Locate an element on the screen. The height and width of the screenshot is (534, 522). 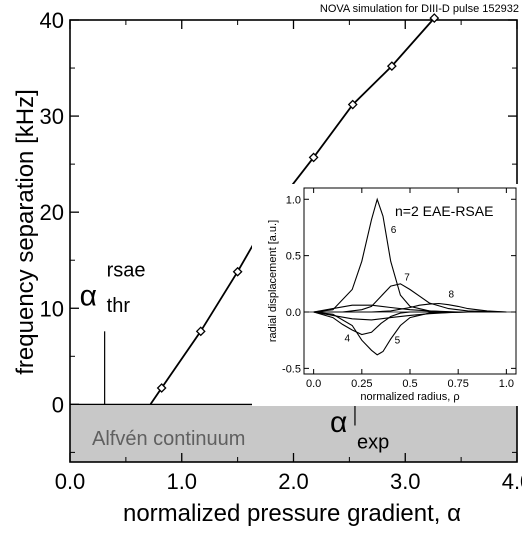
inset-curves is located at coordinates (410, 276).